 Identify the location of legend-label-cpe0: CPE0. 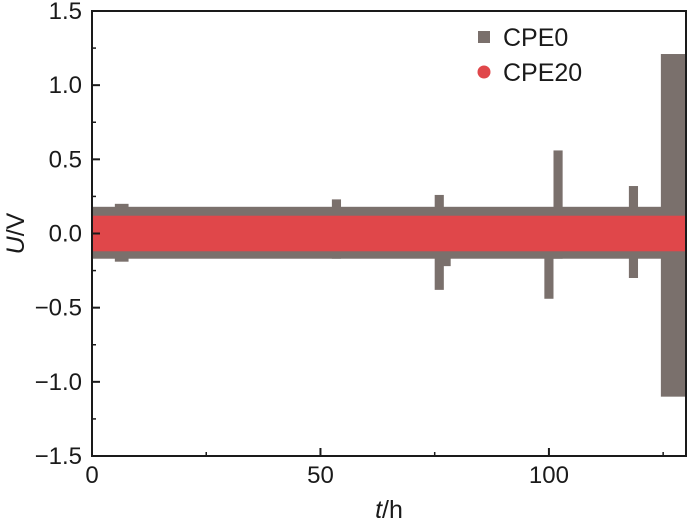
(535, 38).